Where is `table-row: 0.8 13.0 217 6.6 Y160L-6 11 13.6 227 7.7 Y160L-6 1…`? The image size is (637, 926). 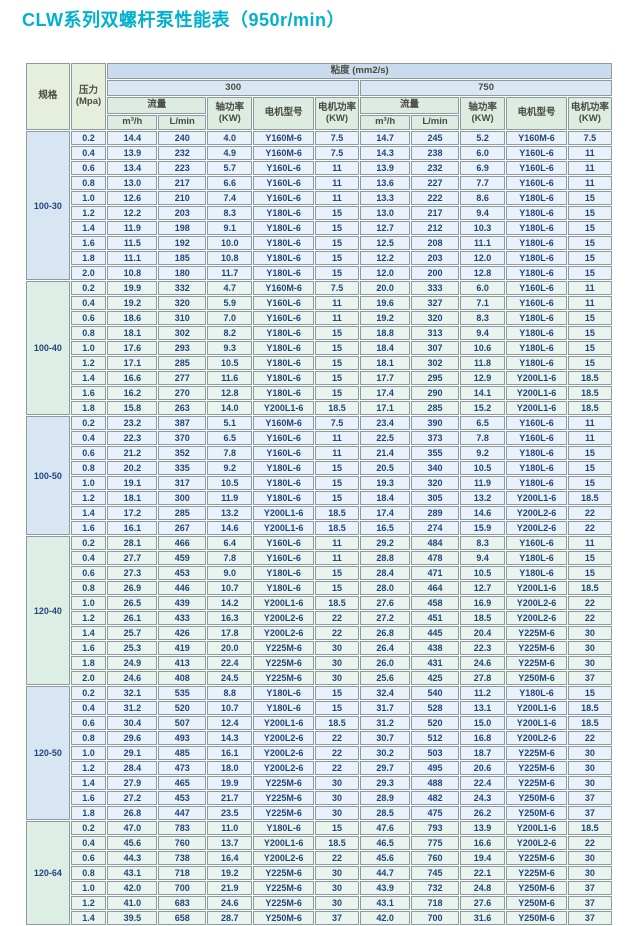
table-row: 0.8 13.0 217 6.6 Y160L-6 11 13.6 227 7.7 Y160L-6 1… is located at coordinates (319, 183).